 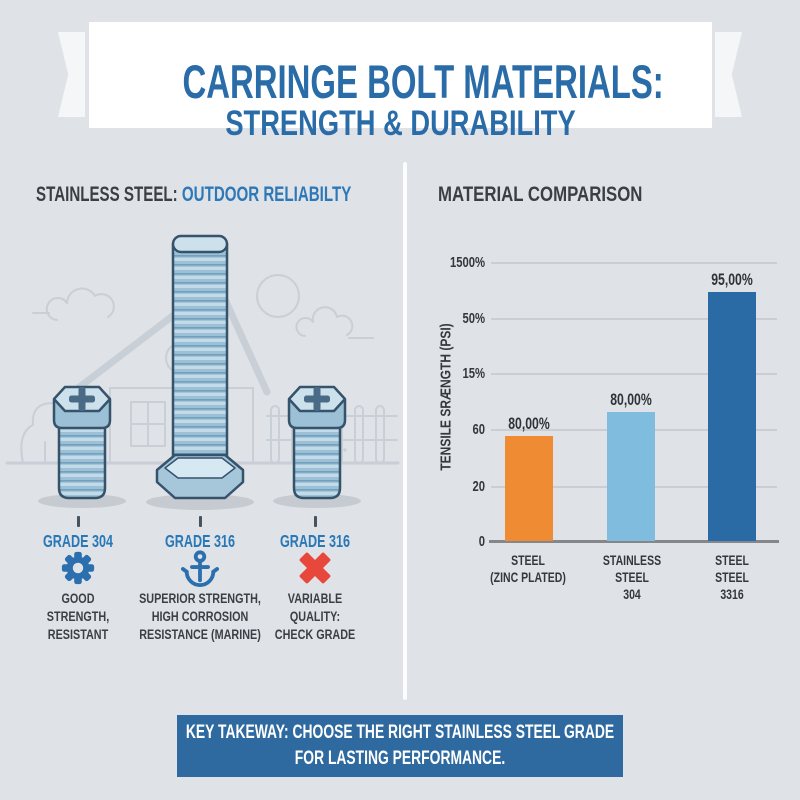 I want to click on bolt-grade-316-small, so click(x=317, y=447).